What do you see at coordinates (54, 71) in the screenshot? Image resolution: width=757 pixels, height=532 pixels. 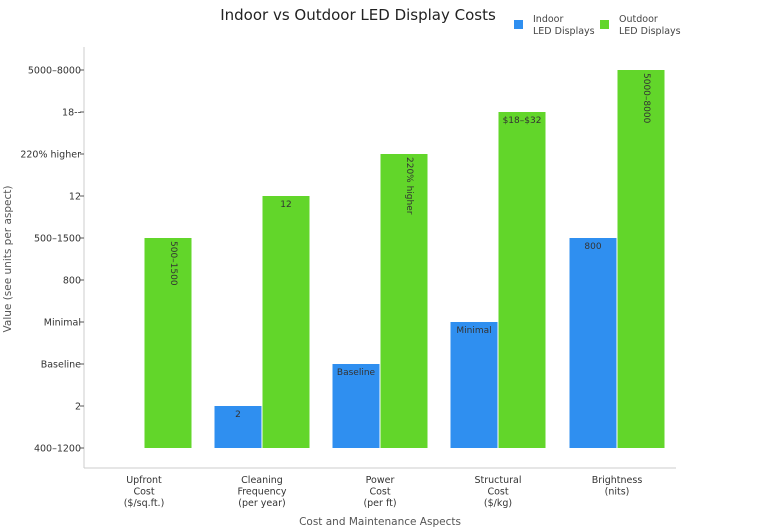 I see `y-tick-label: 5000–8000` at bounding box center [54, 71].